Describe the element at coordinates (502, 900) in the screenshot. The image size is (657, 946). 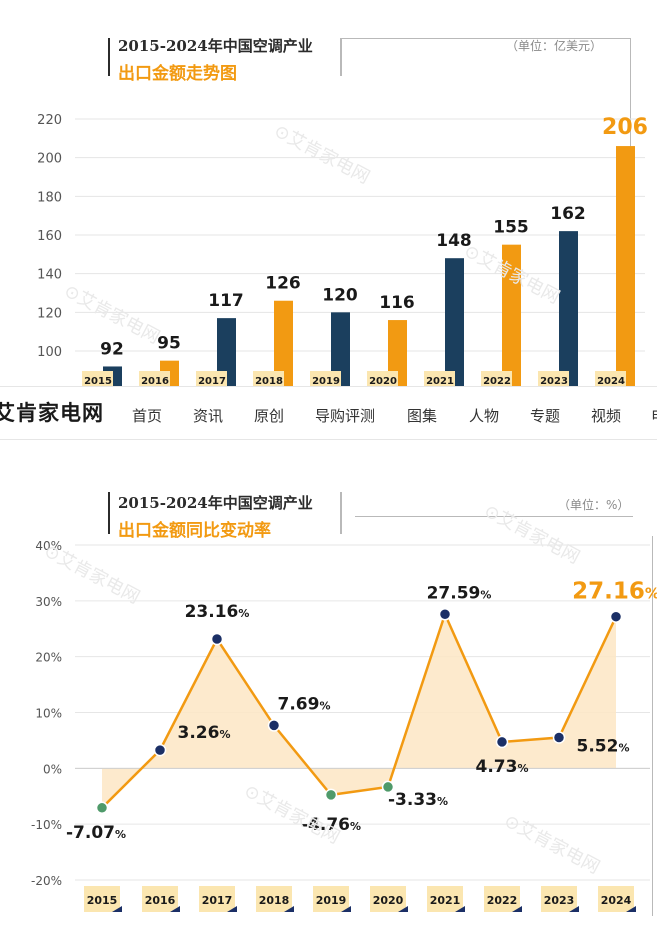
I see `x-tick-label: 2022` at that location.